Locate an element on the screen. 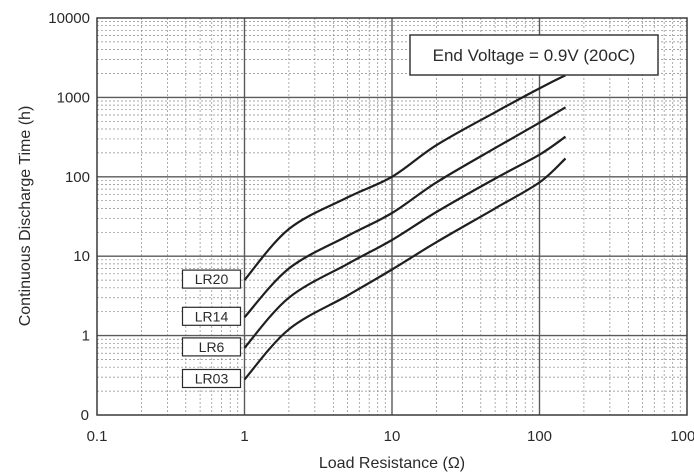 The height and width of the screenshot is (476, 694). series-labels: LR20 LR14 LR6 LR03 is located at coordinates (211, 329).